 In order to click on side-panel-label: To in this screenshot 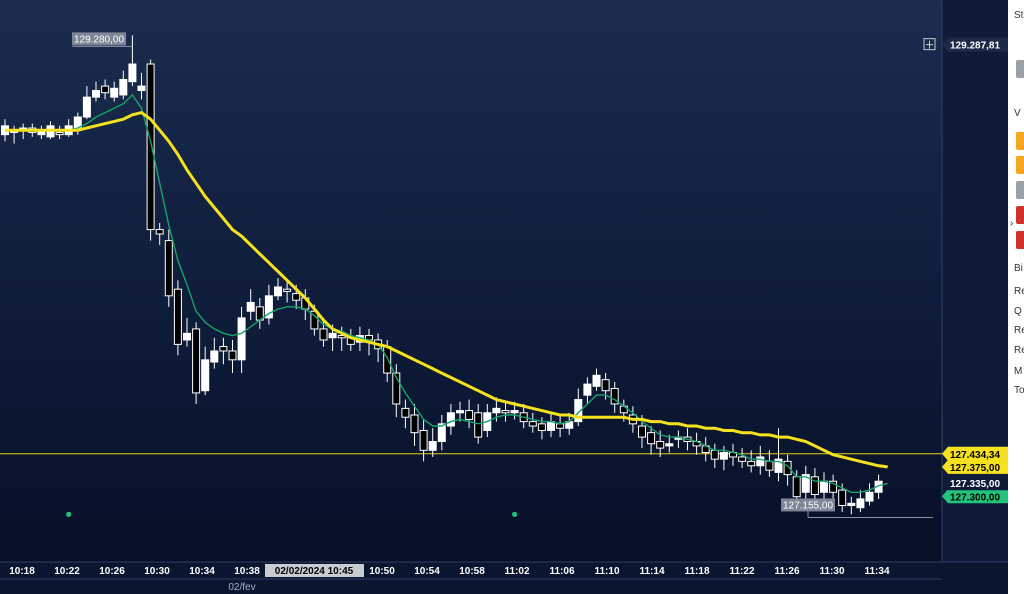, I will do `click(1019, 390)`.